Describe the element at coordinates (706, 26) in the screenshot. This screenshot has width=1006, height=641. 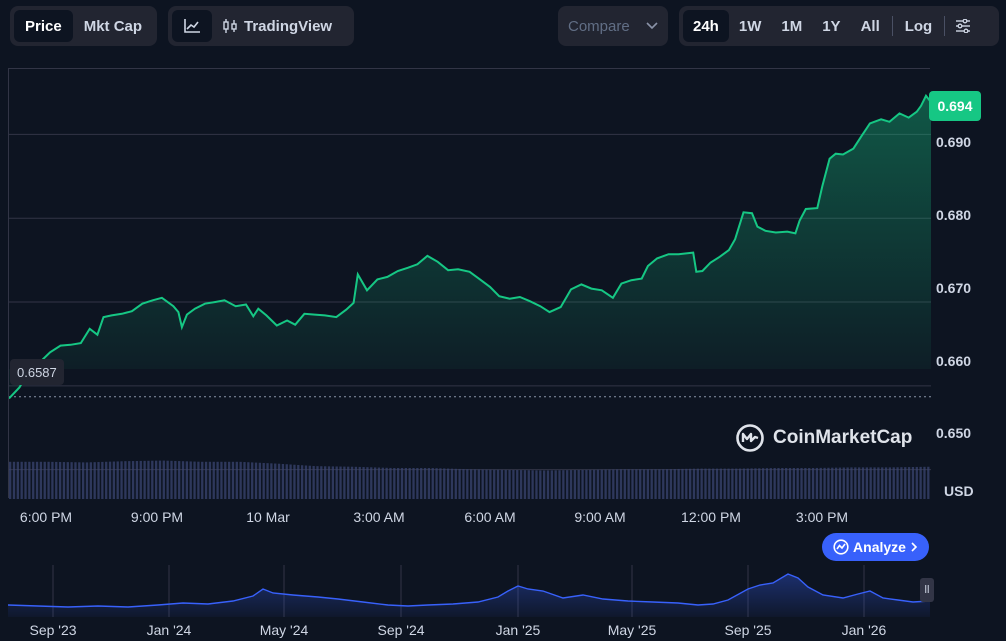
I see `range-24h: 24h` at that location.